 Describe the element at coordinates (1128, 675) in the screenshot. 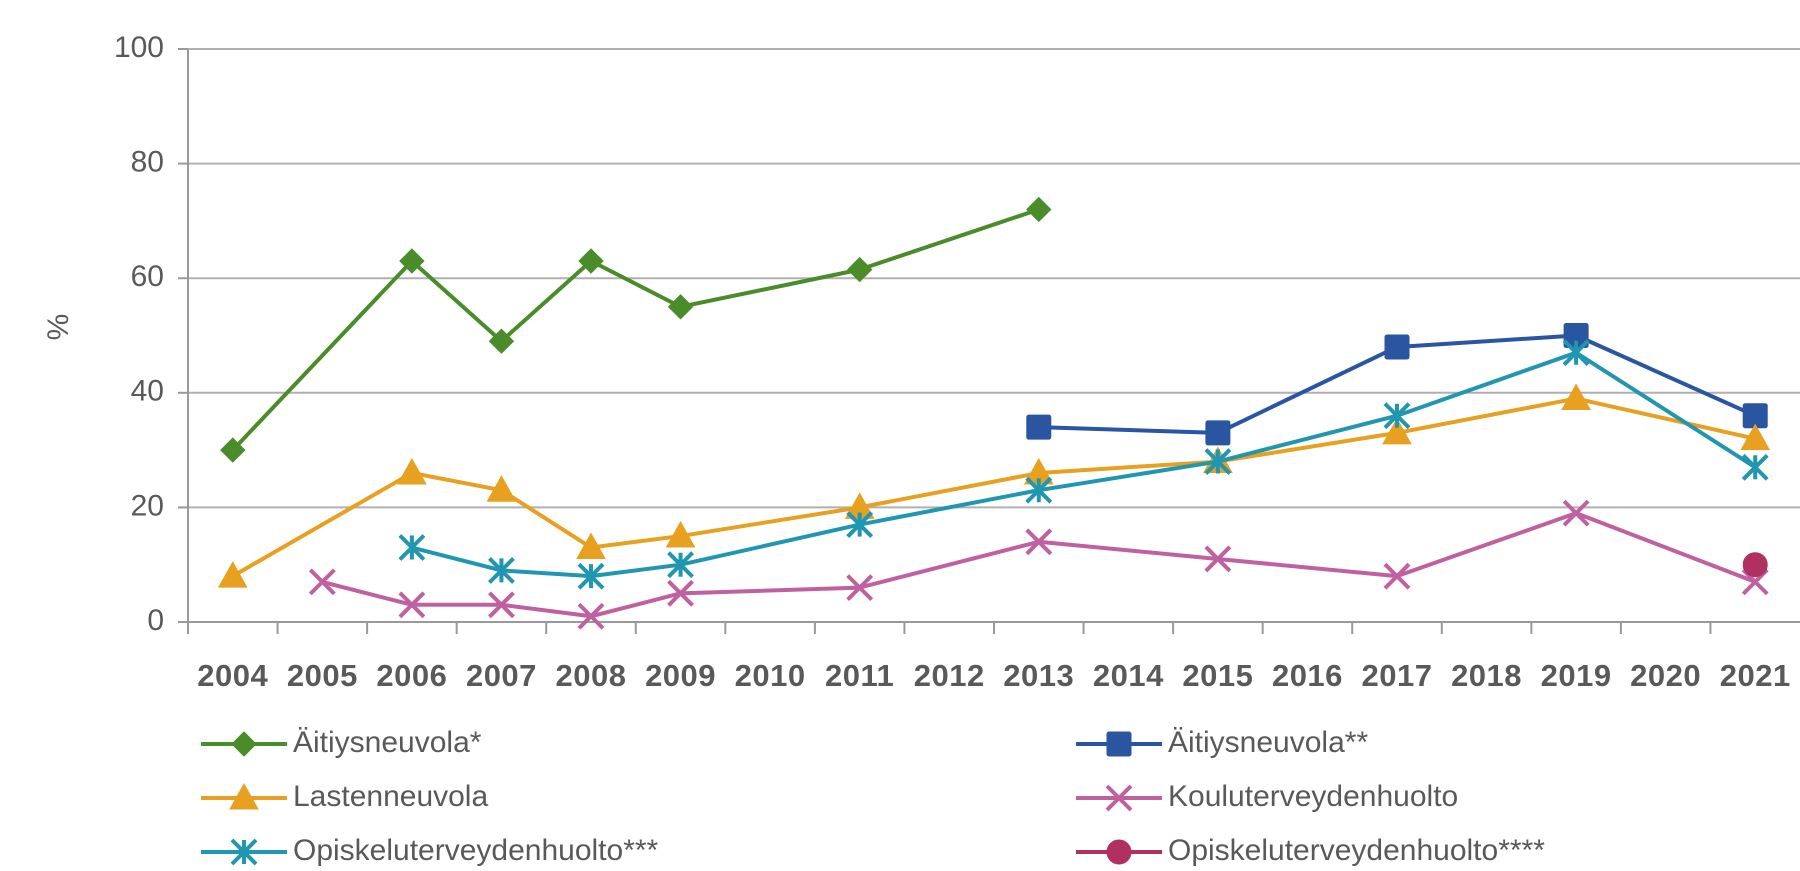

I see `x-tick-label: 2014` at that location.